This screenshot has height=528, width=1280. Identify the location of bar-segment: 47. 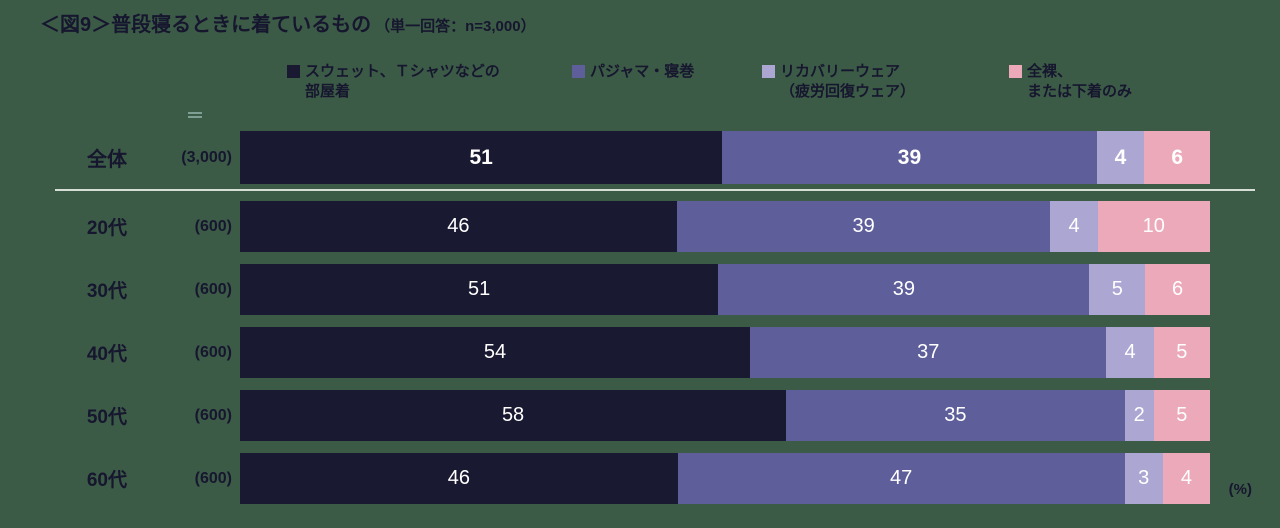
(901, 478).